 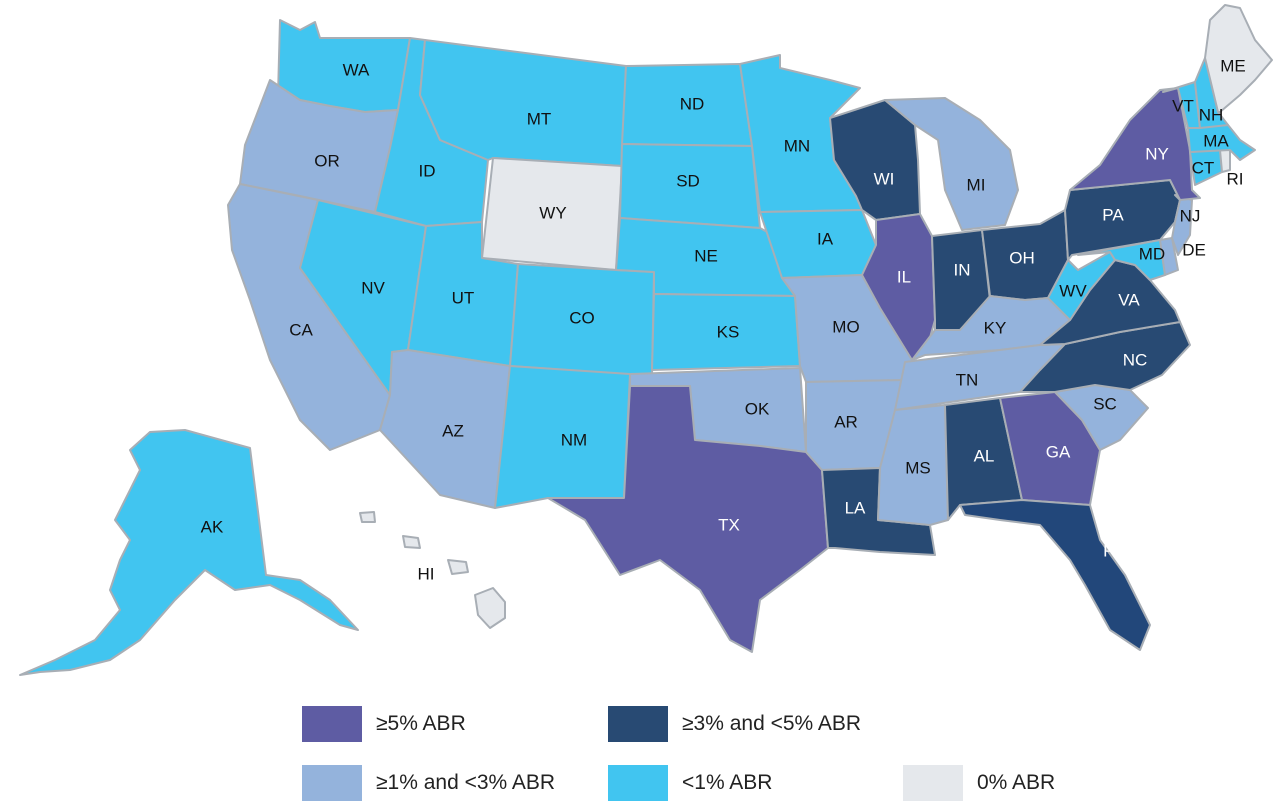 I want to click on label-ok: OK, so click(x=757, y=408).